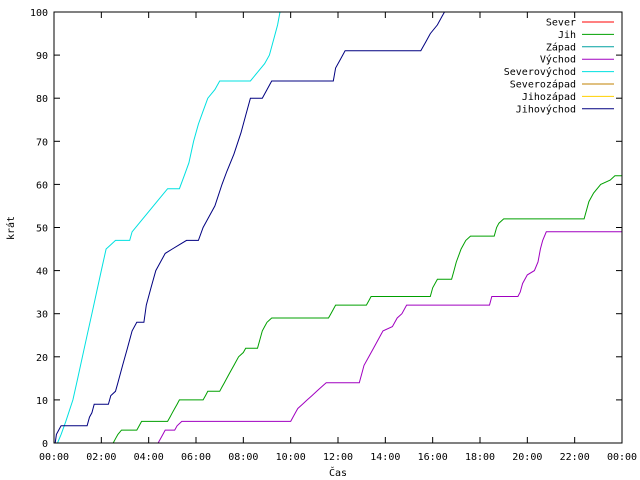  I want to click on legend-label-0: Sever, so click(561, 23).